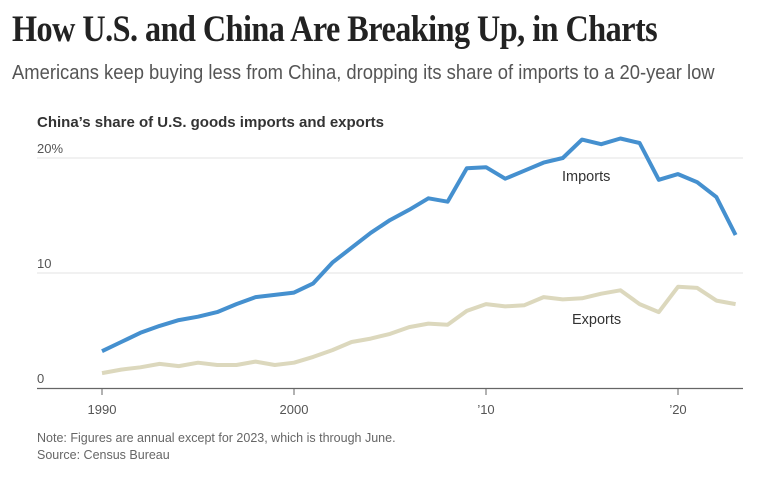 The height and width of the screenshot is (481, 780). What do you see at coordinates (485, 409) in the screenshot?
I see `x-tick-label: ’10` at bounding box center [485, 409].